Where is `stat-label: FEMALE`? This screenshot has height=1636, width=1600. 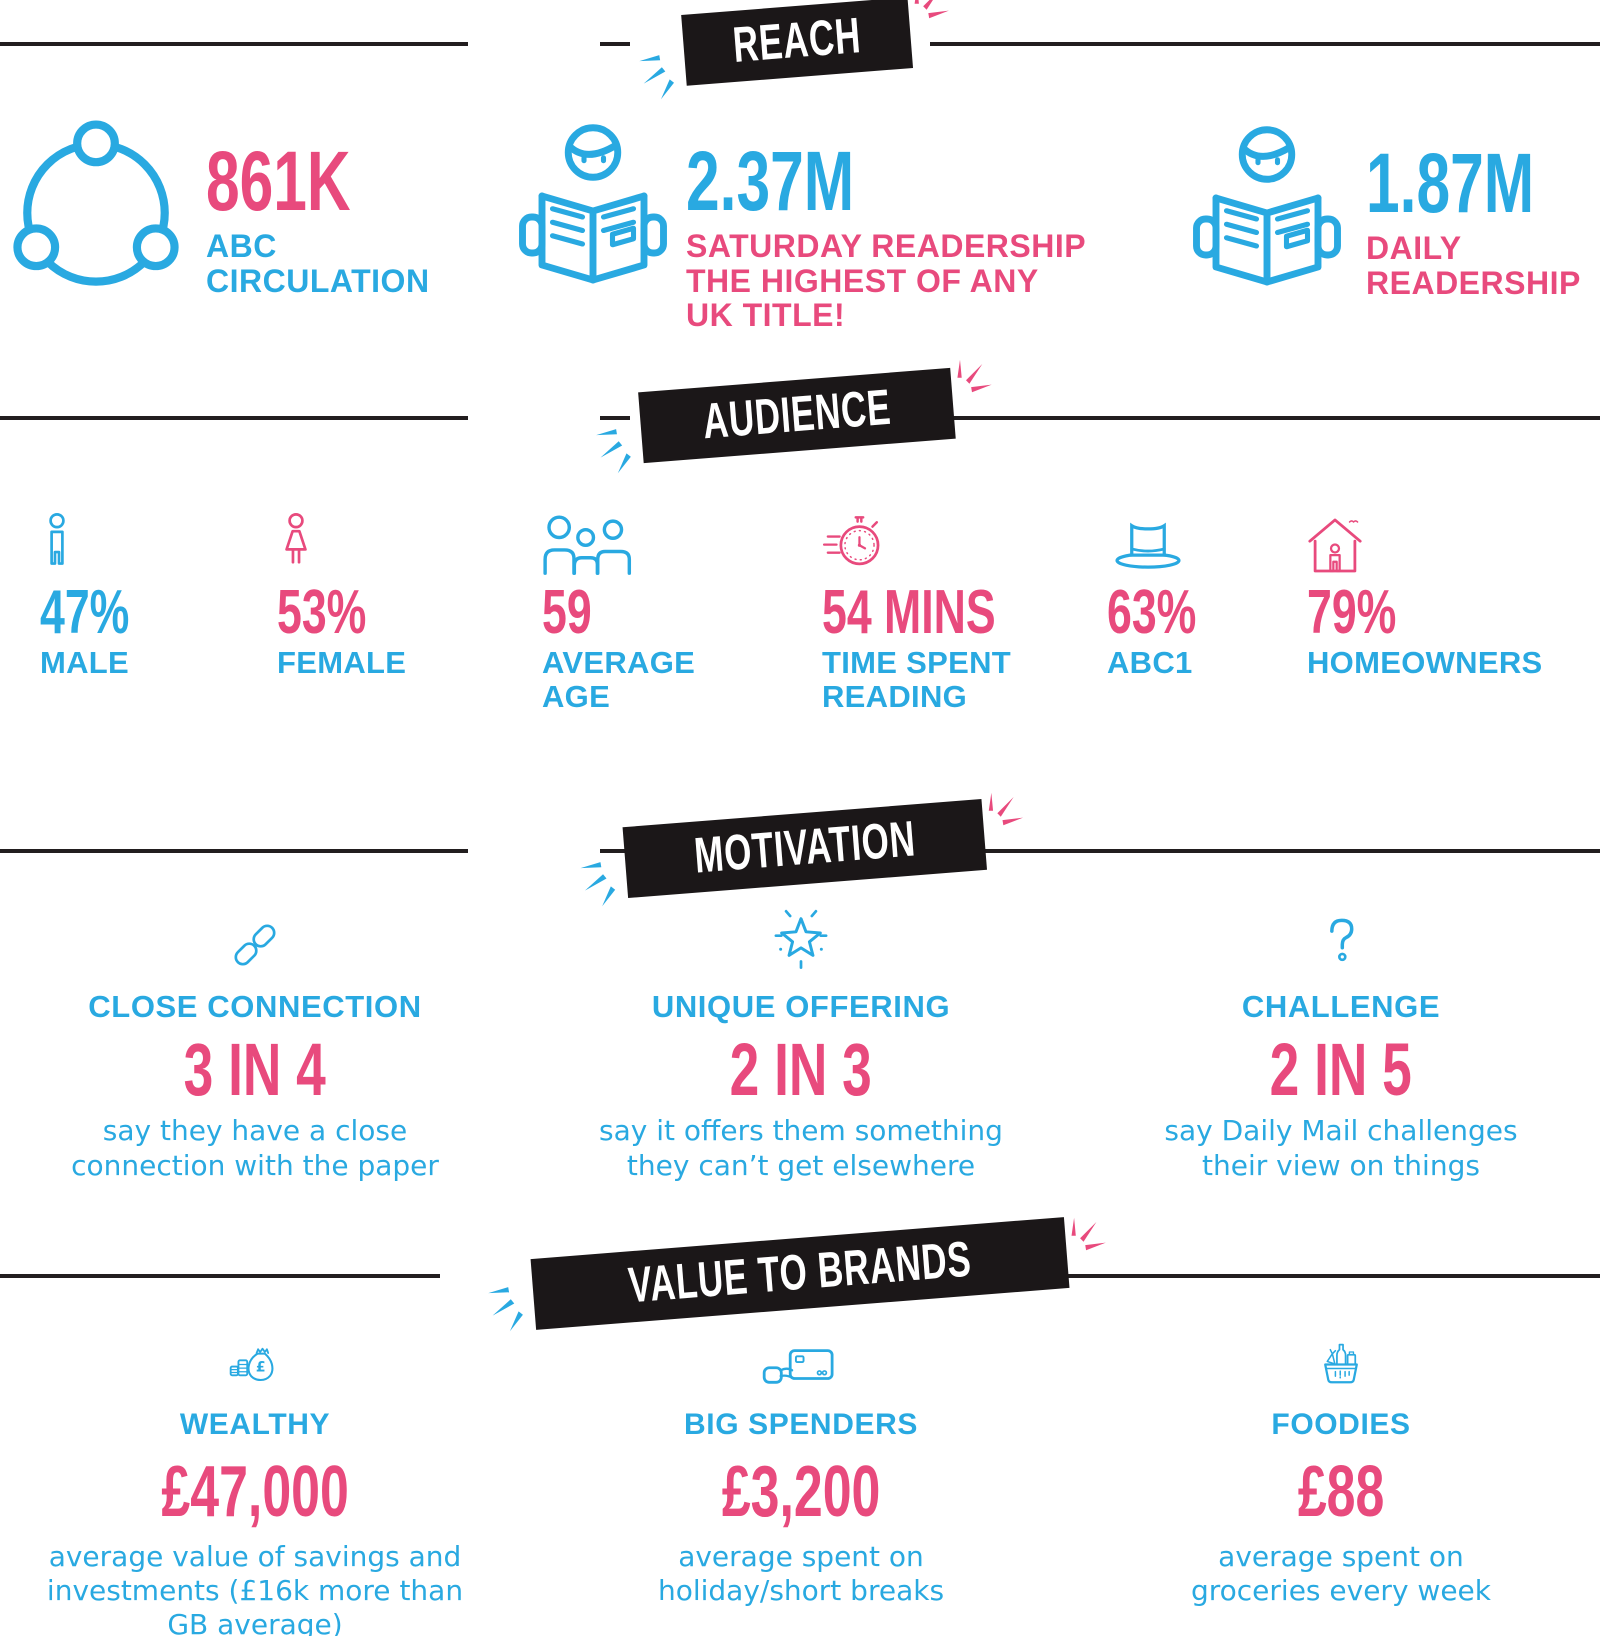
stat-label: FEMALE is located at coordinates (342, 663).